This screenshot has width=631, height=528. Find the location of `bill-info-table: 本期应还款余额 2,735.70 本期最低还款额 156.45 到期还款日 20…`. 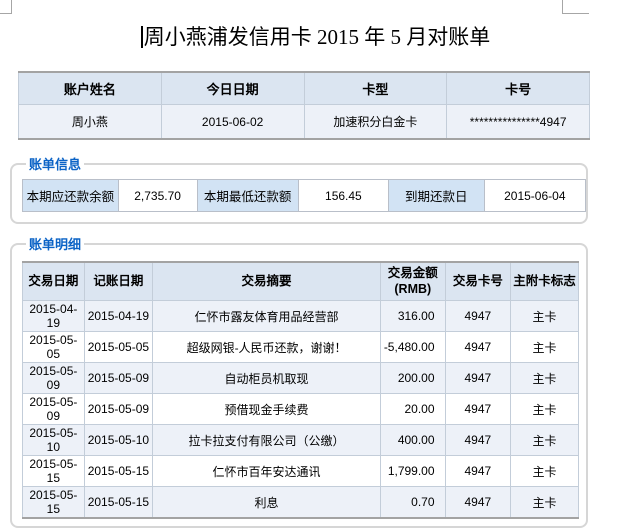

bill-info-table: 本期应还款余额 2,735.70 本期最低还款额 156.45 到期还款日 20… is located at coordinates (304, 195).